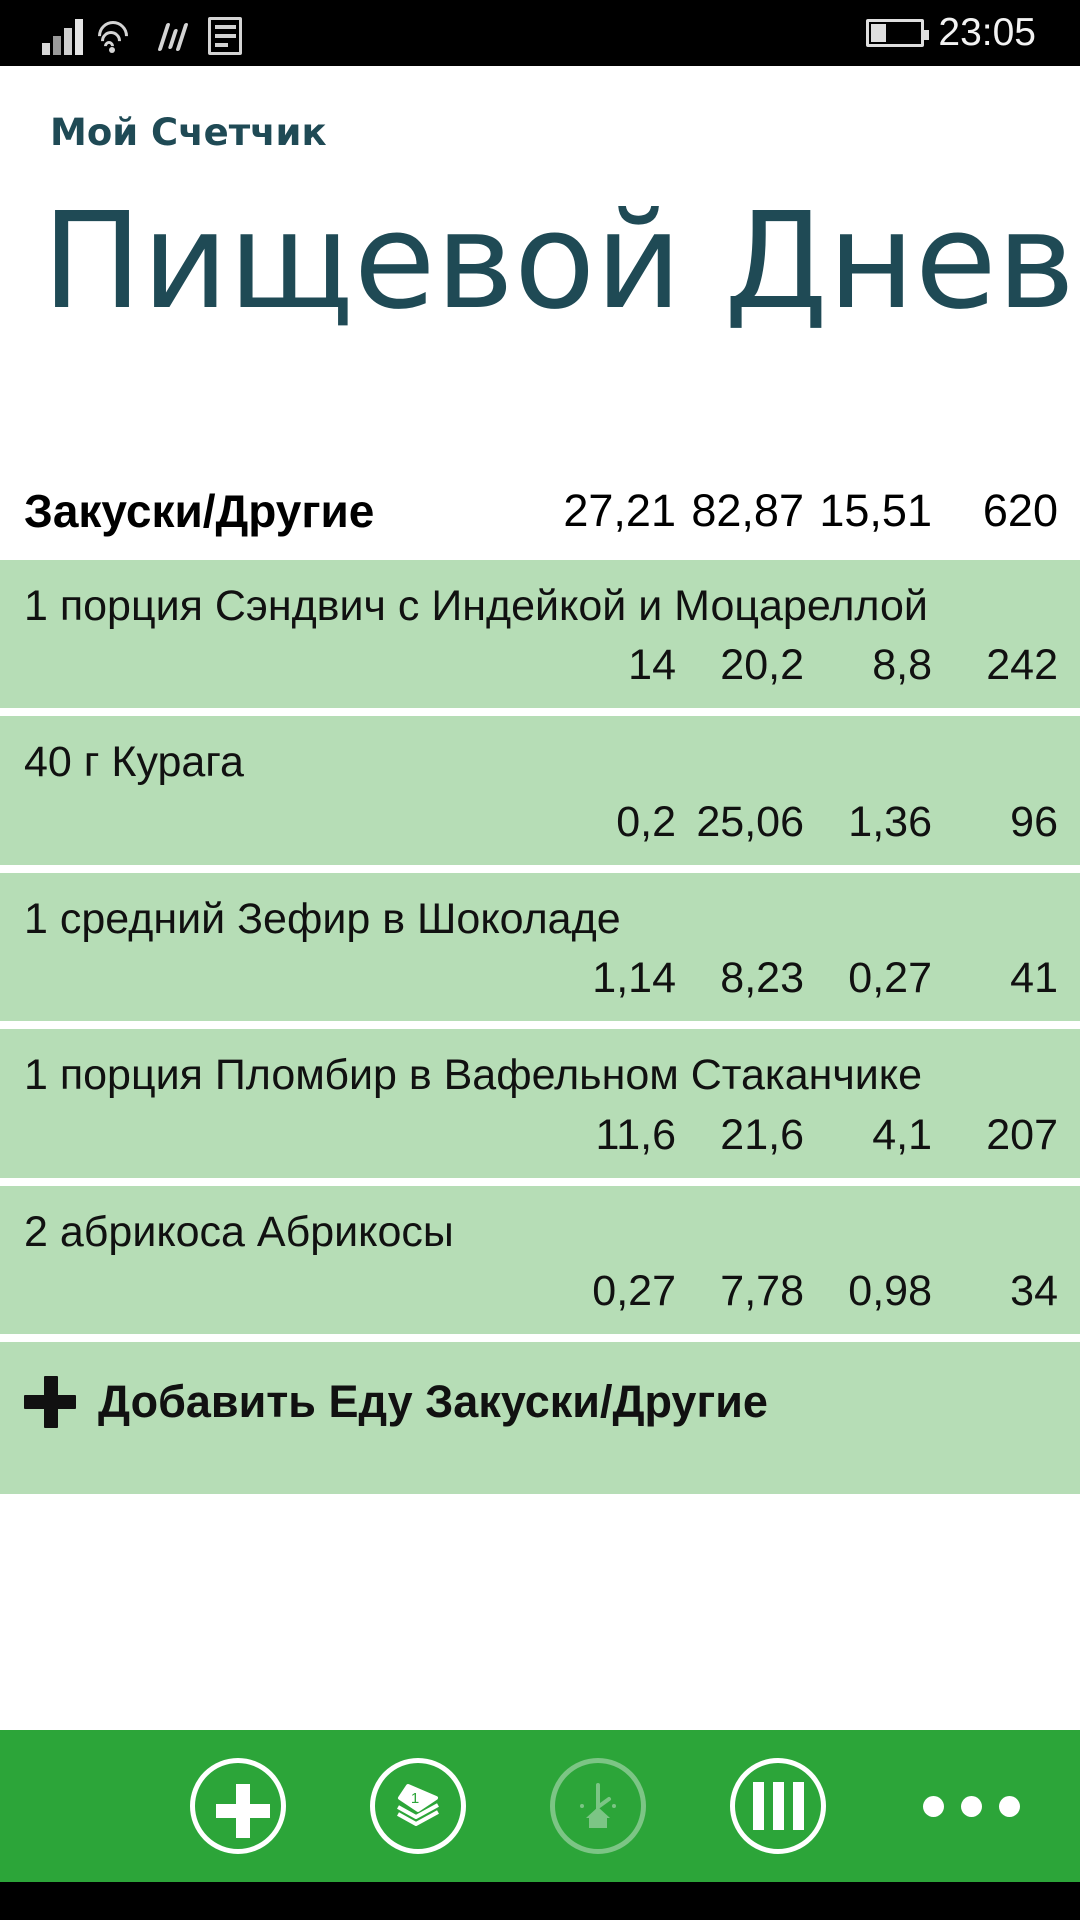  I want to click on food-item-fat: 0,2, so click(646, 821).